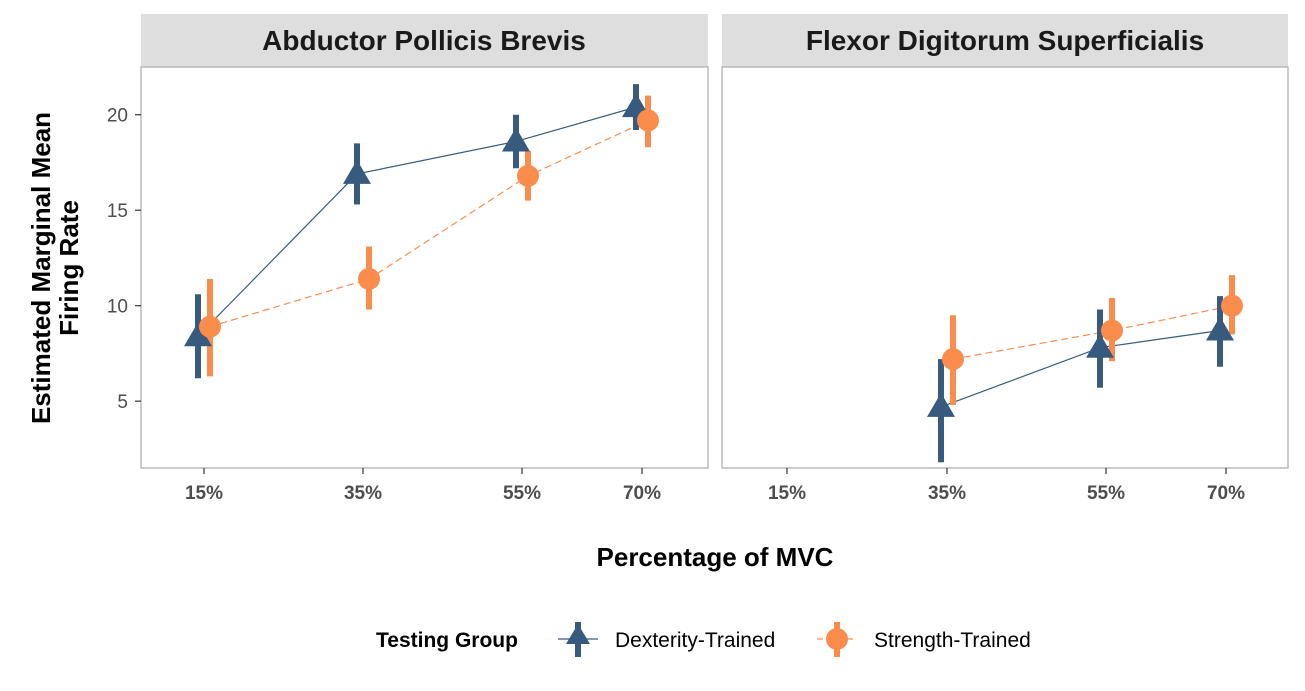  I want to click on y-axis-title-line2: Firing Rate, so click(69, 268).